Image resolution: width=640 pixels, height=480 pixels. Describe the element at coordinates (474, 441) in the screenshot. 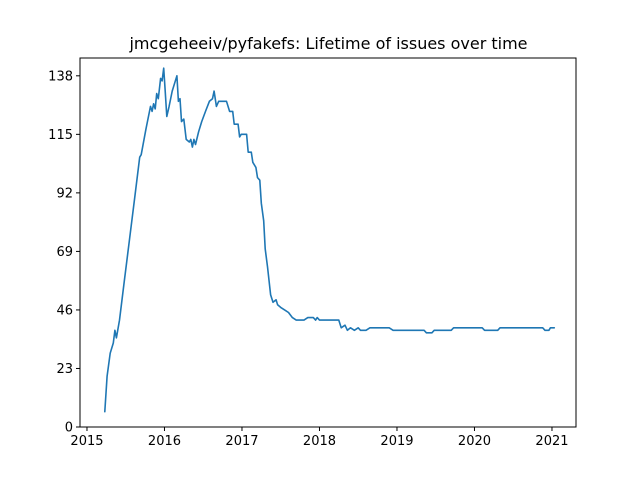

I see `x-tick-label: 2020` at that location.